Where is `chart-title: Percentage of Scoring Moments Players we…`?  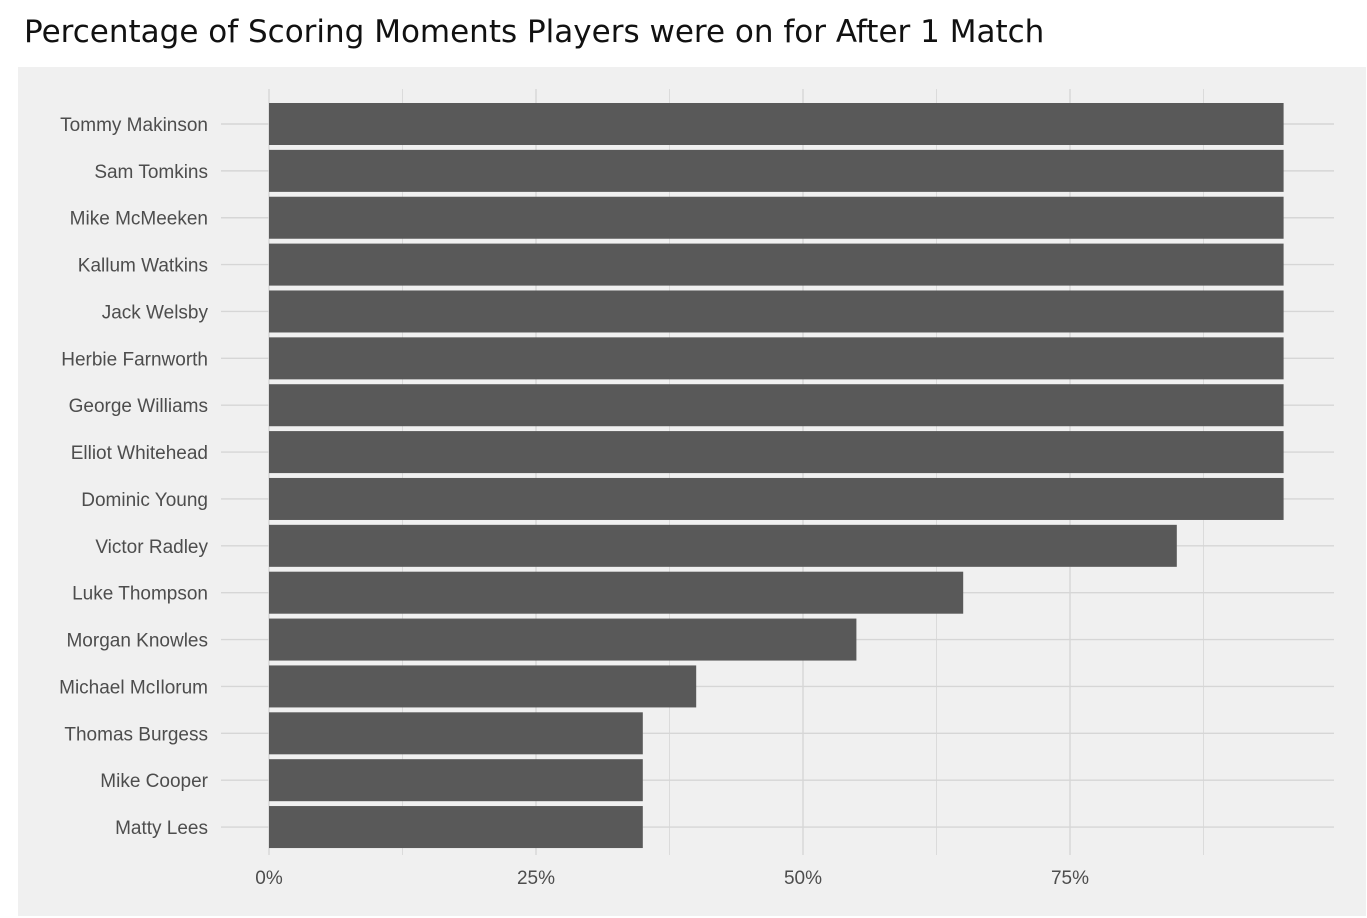 chart-title: Percentage of Scoring Moments Players we… is located at coordinates (534, 32).